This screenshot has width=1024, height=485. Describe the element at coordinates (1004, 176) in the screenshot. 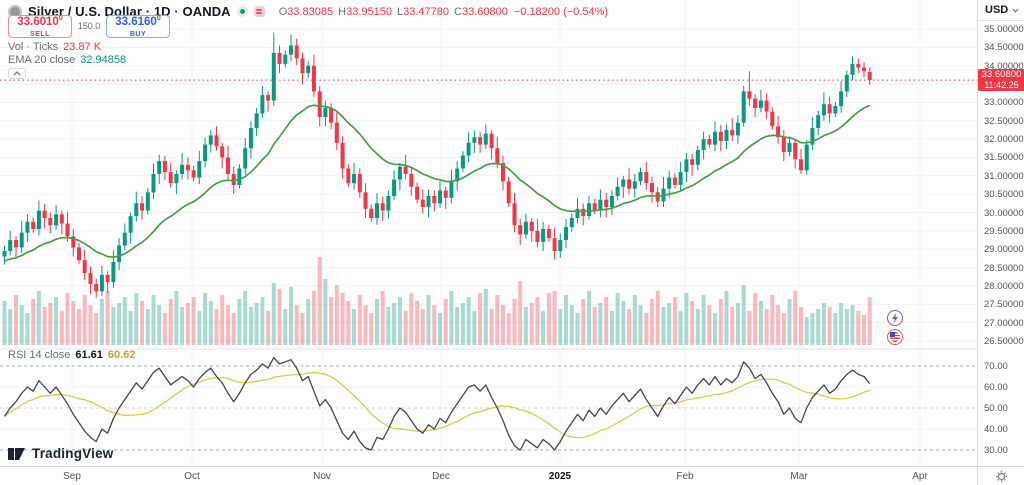

I see `price-tick-label: 31.00000` at that location.